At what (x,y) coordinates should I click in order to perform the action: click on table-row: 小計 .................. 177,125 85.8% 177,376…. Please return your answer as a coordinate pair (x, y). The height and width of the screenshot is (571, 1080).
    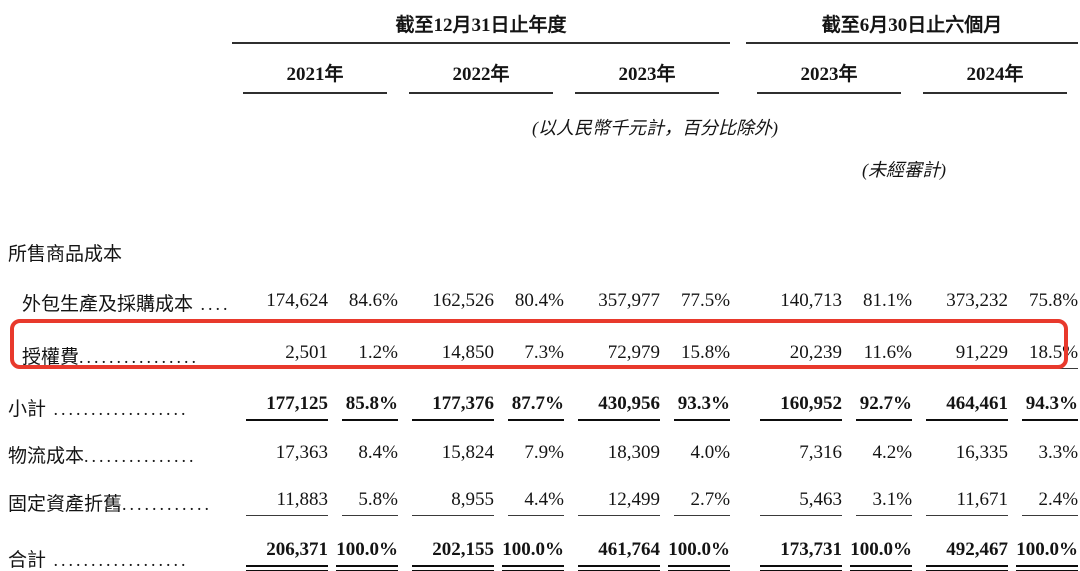
    Looking at the image, I should click on (541, 395).